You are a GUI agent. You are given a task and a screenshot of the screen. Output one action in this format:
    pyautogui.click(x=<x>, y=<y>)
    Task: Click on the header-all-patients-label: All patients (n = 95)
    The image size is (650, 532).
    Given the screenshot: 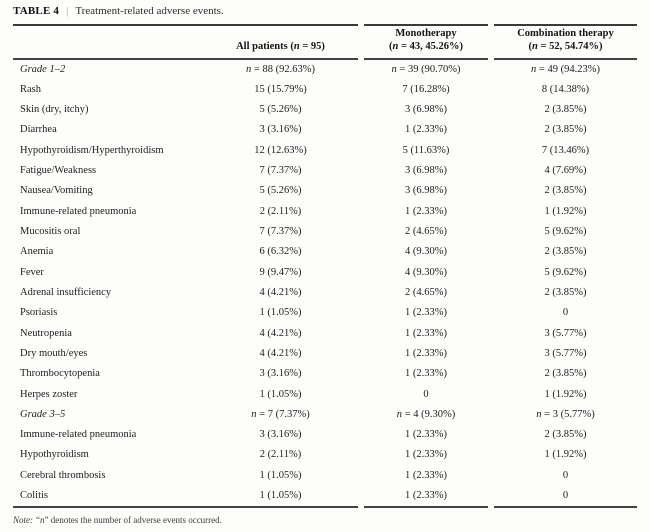 What is the action you would take?
    pyautogui.click(x=280, y=46)
    